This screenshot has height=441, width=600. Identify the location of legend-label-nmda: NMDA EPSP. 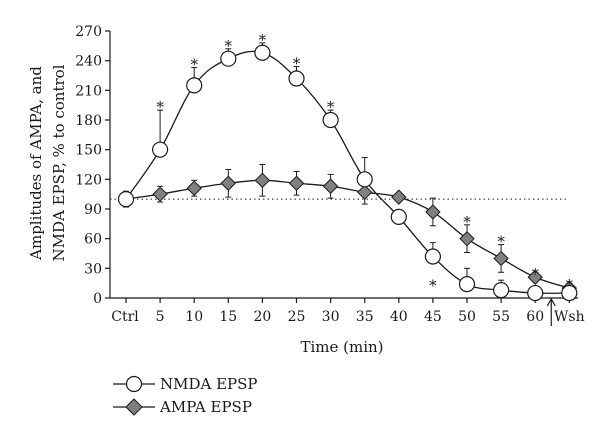
(209, 384).